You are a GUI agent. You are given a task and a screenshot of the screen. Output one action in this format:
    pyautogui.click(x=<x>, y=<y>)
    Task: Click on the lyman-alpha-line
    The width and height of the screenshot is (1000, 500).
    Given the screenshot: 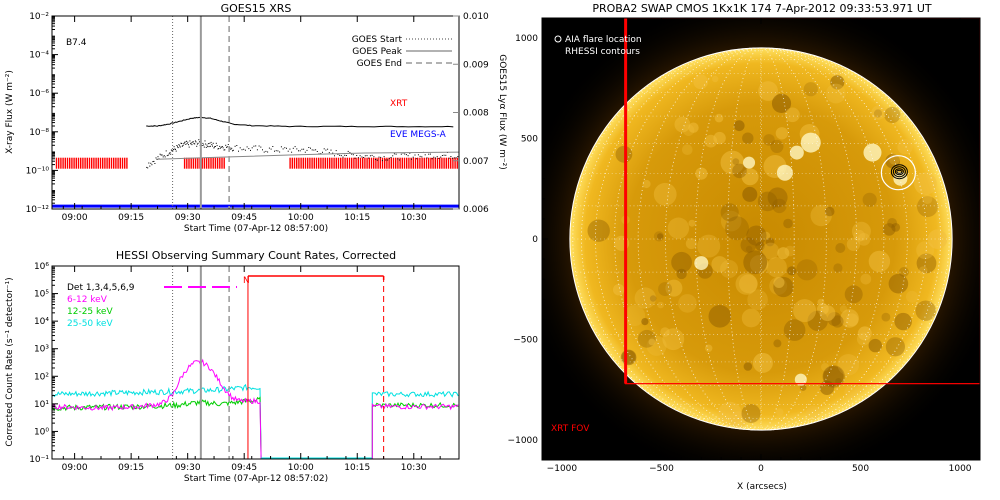 What is the action you would take?
    pyautogui.click(x=308, y=155)
    